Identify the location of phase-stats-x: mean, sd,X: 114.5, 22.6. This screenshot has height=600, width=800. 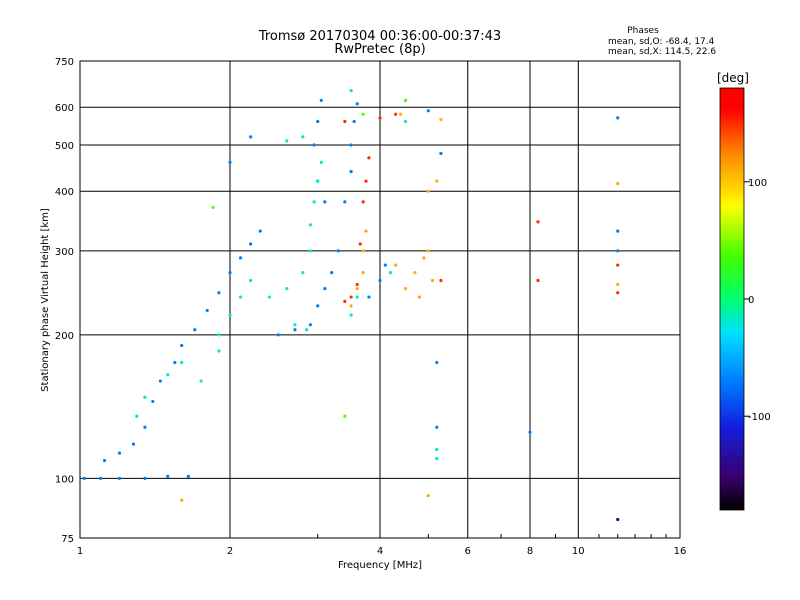
(662, 52).